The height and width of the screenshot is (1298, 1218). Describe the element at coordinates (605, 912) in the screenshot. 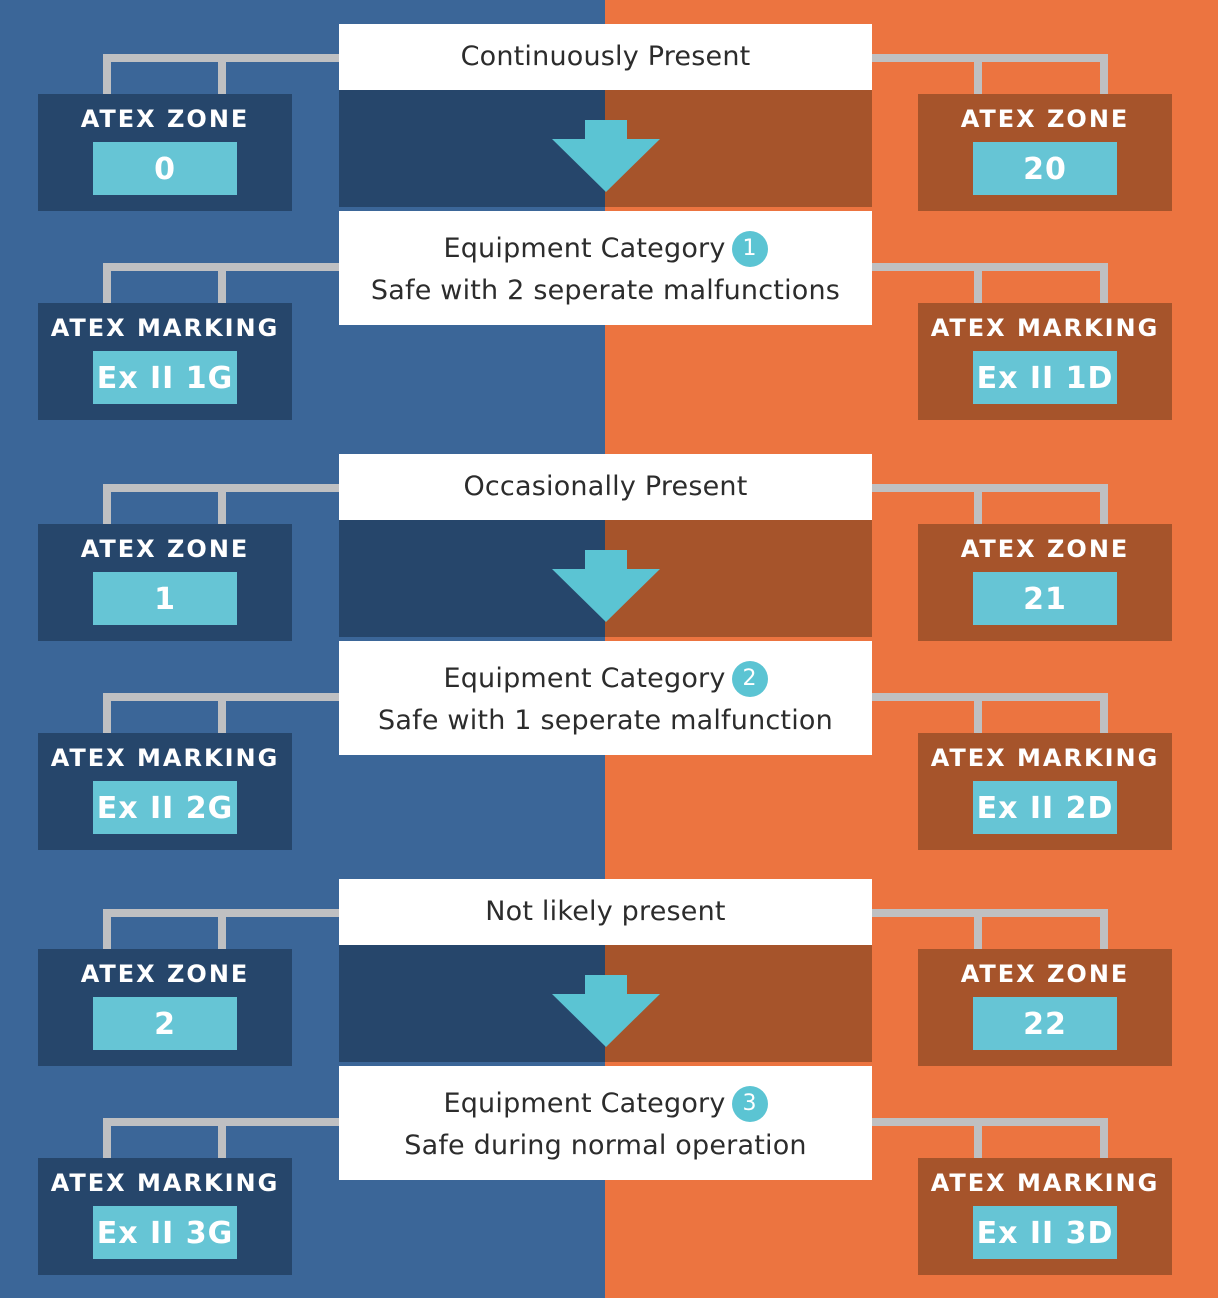

I see `presence-title: Not likely present` at that location.